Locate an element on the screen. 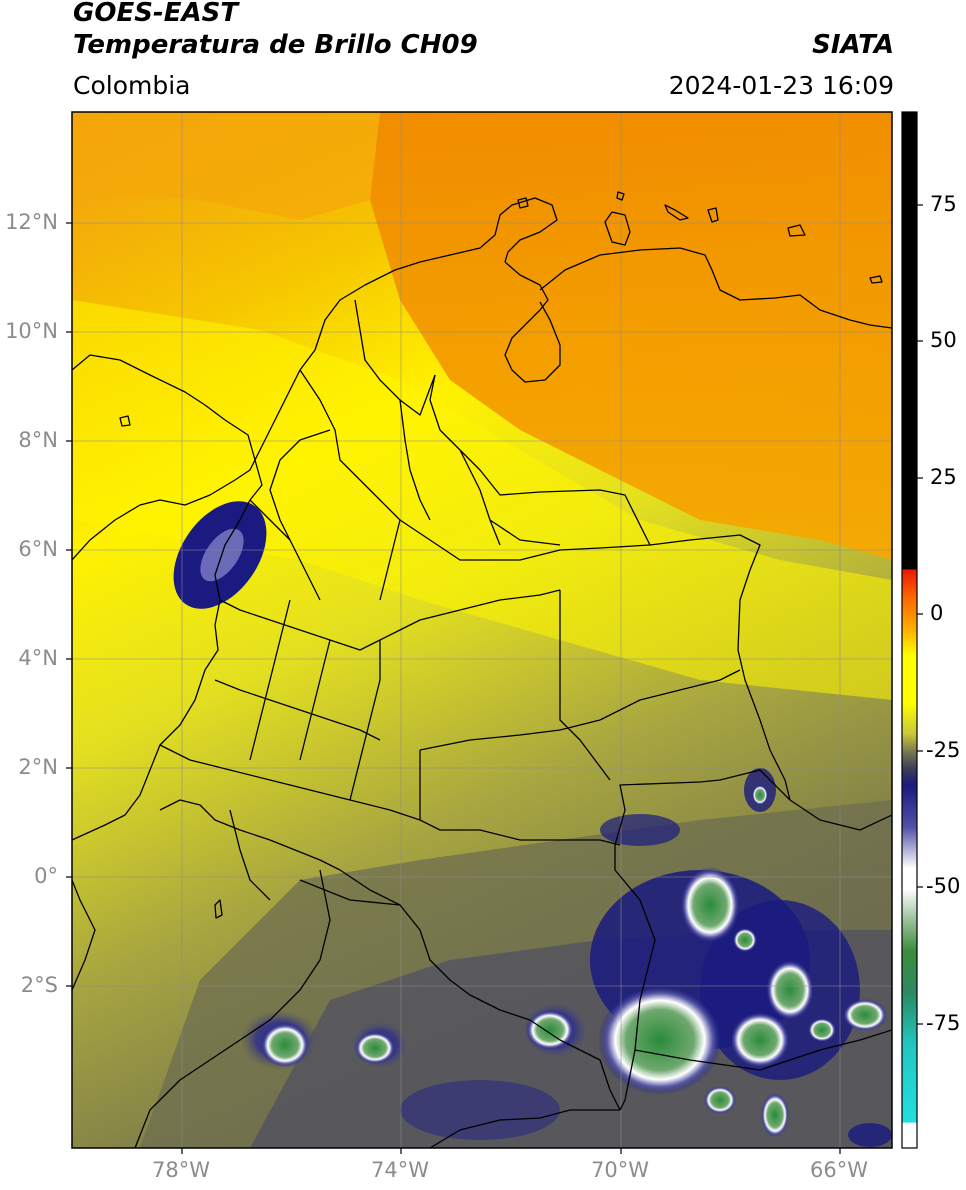  colorbar is located at coordinates (909, 630).